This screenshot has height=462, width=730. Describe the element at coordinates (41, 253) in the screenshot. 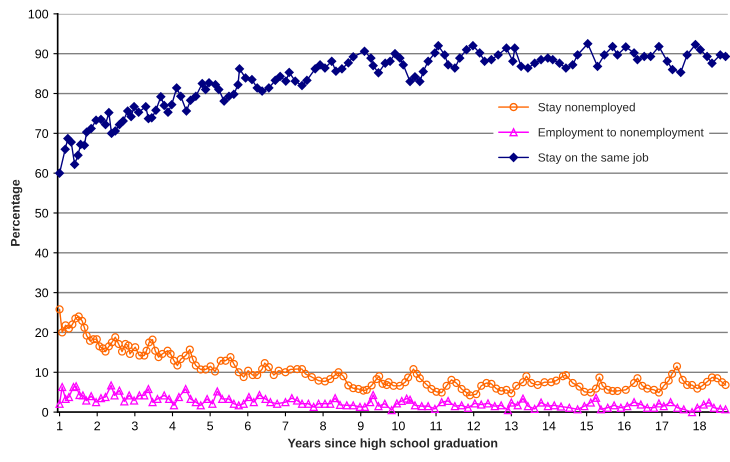

I see `y-tick-label: 40` at that location.